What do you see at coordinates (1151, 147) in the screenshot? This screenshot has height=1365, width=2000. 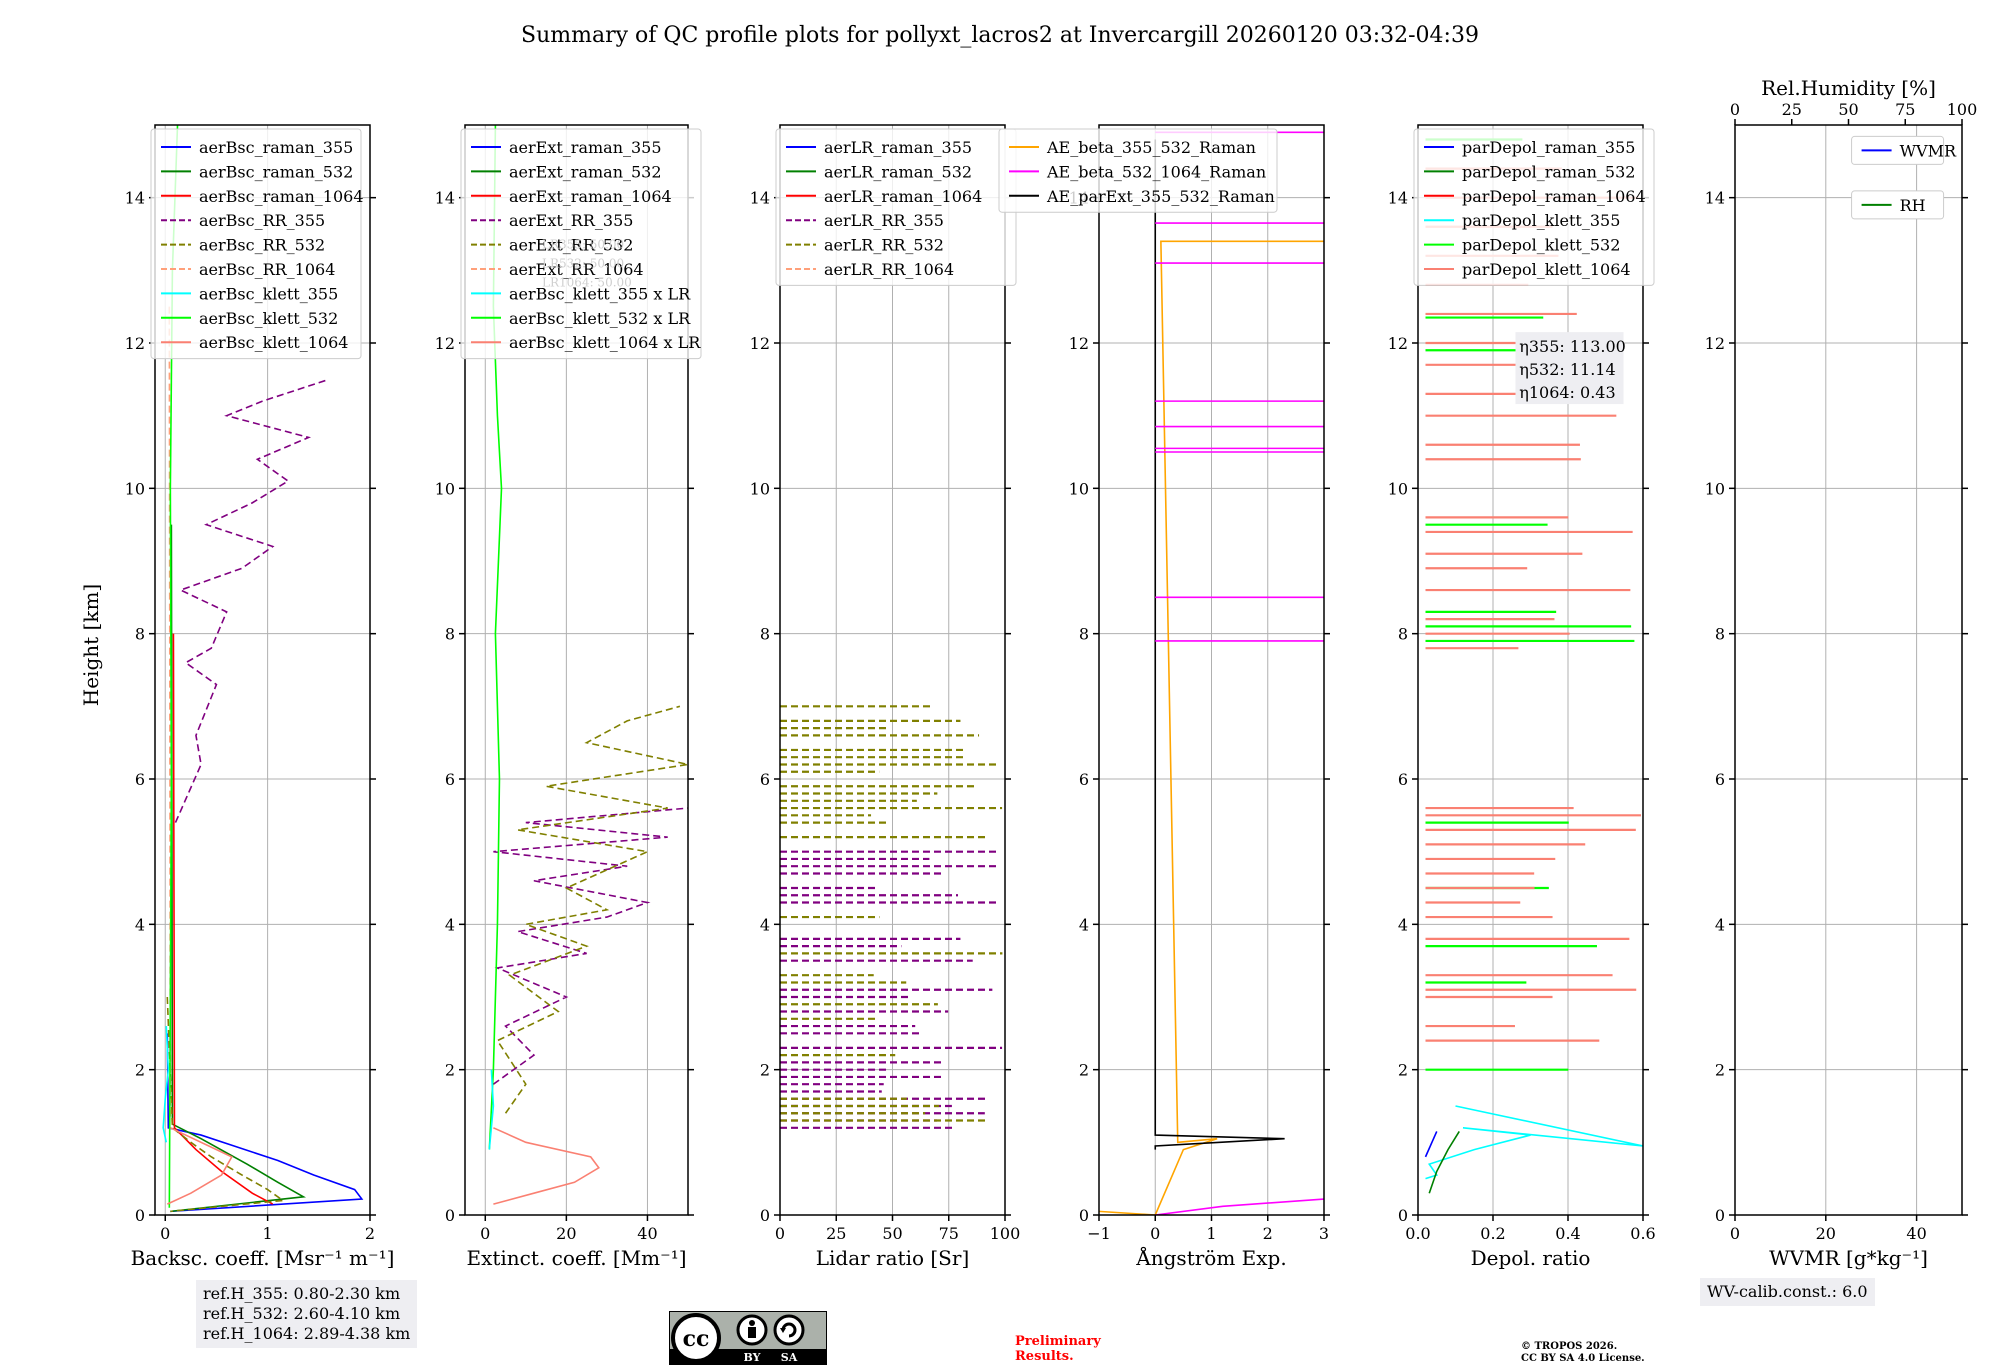 I see `legend-label: AE_beta_355_532_Raman` at bounding box center [1151, 147].